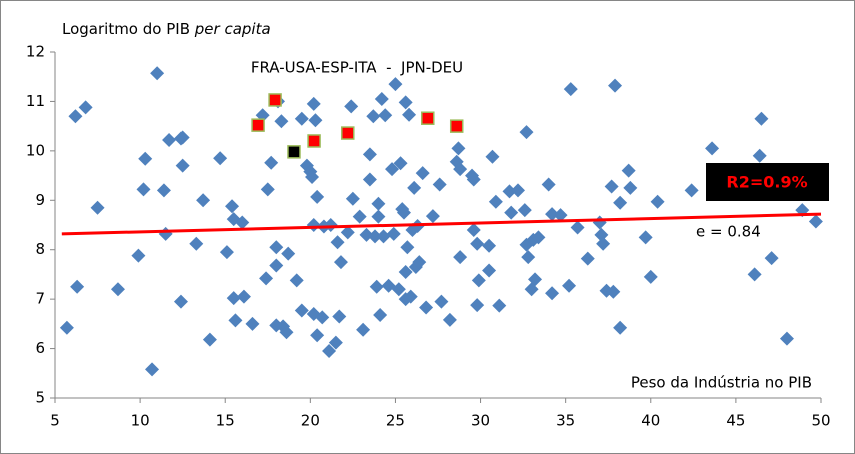 The width and height of the screenshot is (855, 454). What do you see at coordinates (735, 421) in the screenshot?
I see `x-tick-label: 45` at bounding box center [735, 421].